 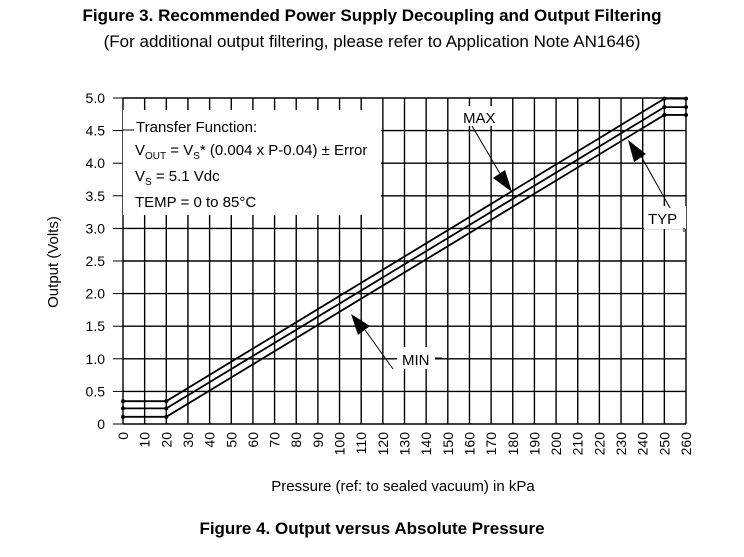 What do you see at coordinates (96, 294) in the screenshot?
I see `y-tick-label: 2.0` at bounding box center [96, 294].